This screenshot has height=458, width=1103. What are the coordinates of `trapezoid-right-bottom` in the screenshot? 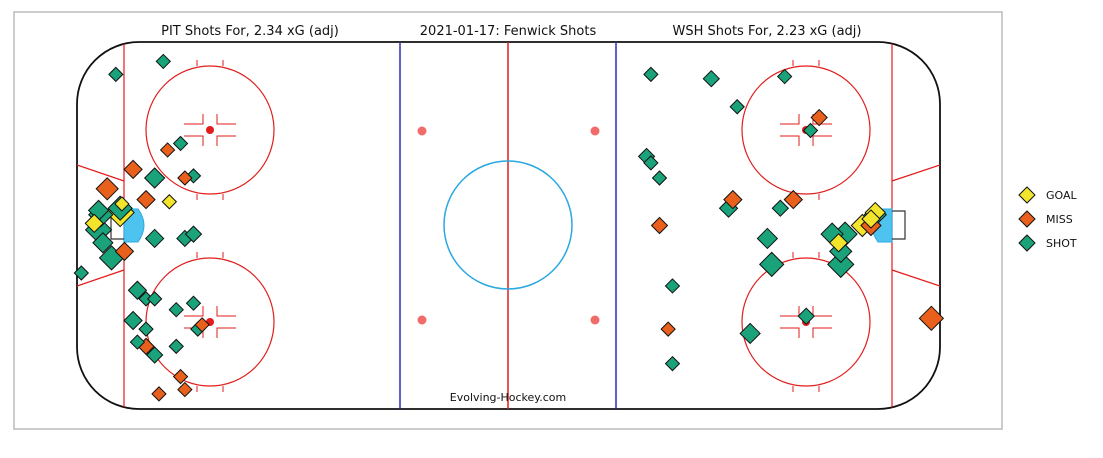 It's located at (915, 278).